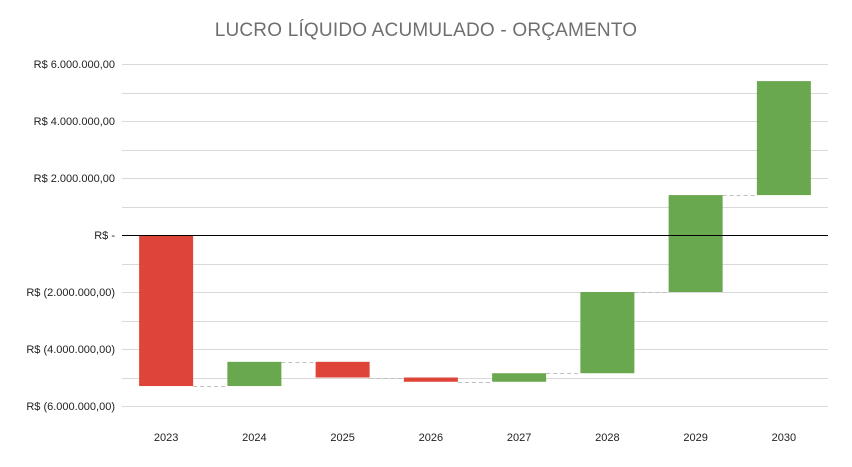 The height and width of the screenshot is (467, 852). I want to click on increase-bar-2027, so click(519, 377).